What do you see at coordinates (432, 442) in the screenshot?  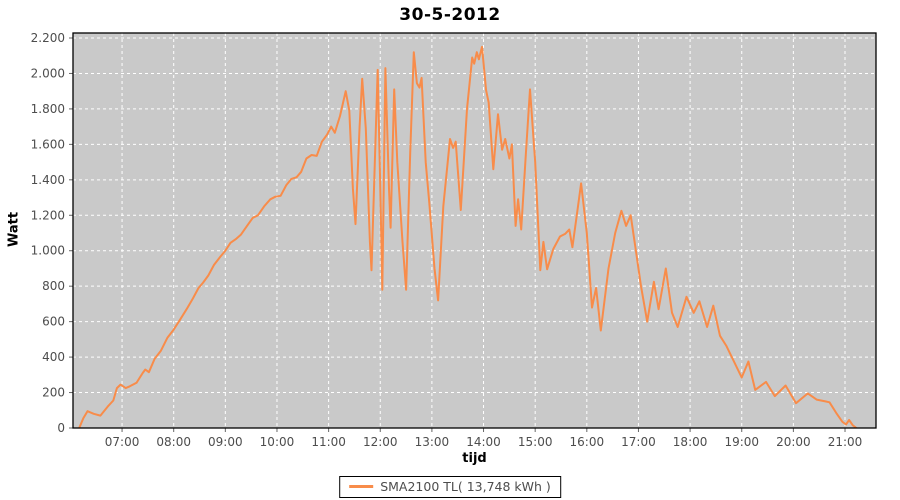 I see `svg-text: 13:00` at bounding box center [432, 442].